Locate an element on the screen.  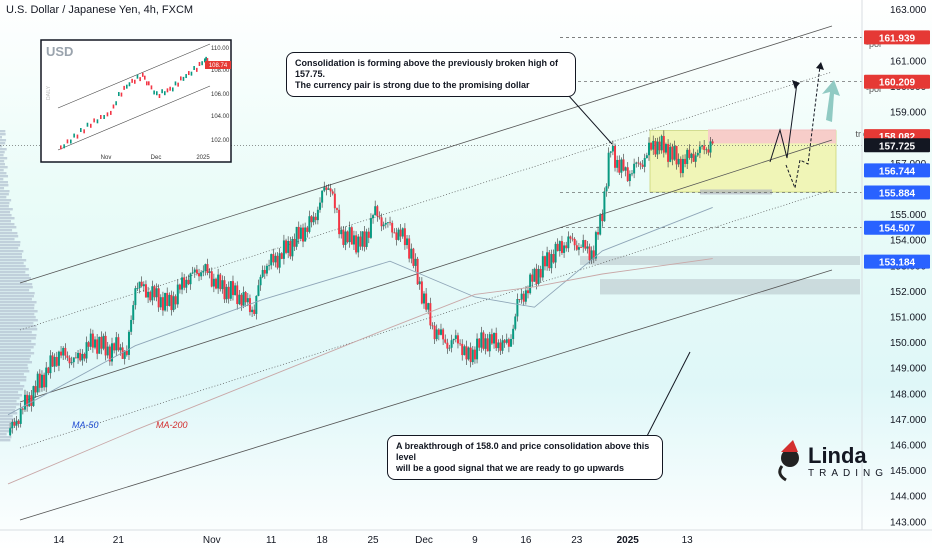
ma50-label: MA-50 is located at coordinates (85, 425).